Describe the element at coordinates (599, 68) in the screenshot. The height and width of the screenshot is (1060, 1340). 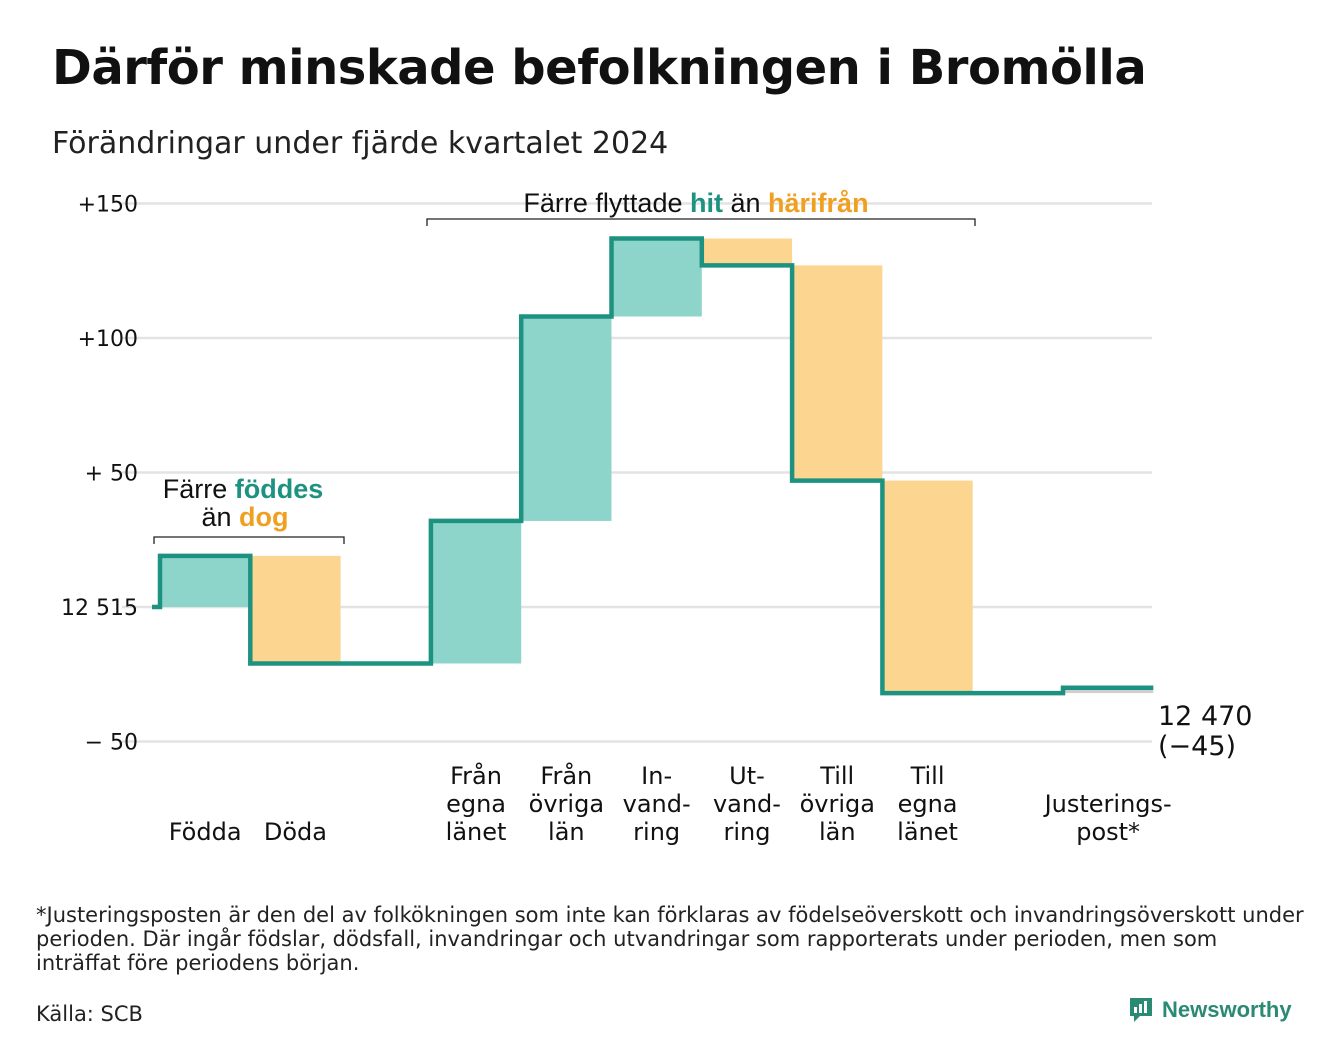
I see `chart-title: Därför minskade befolkningen i Bromölla` at that location.